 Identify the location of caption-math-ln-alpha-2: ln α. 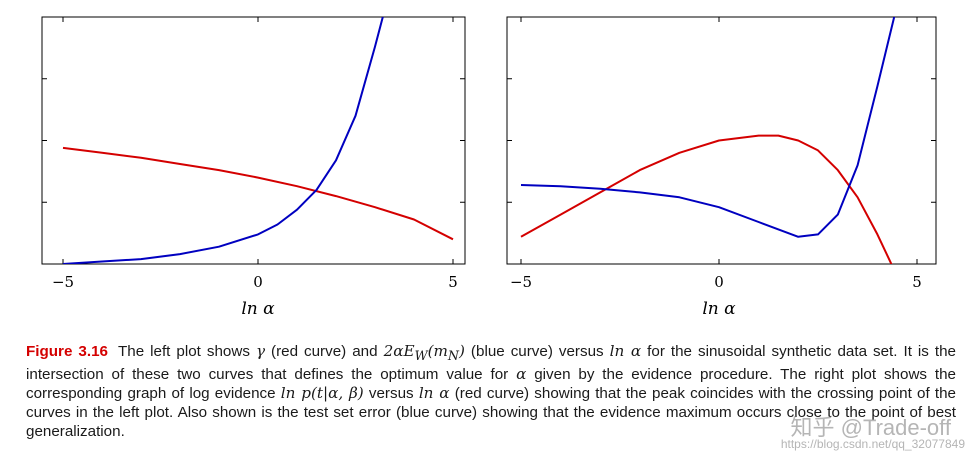
(434, 393).